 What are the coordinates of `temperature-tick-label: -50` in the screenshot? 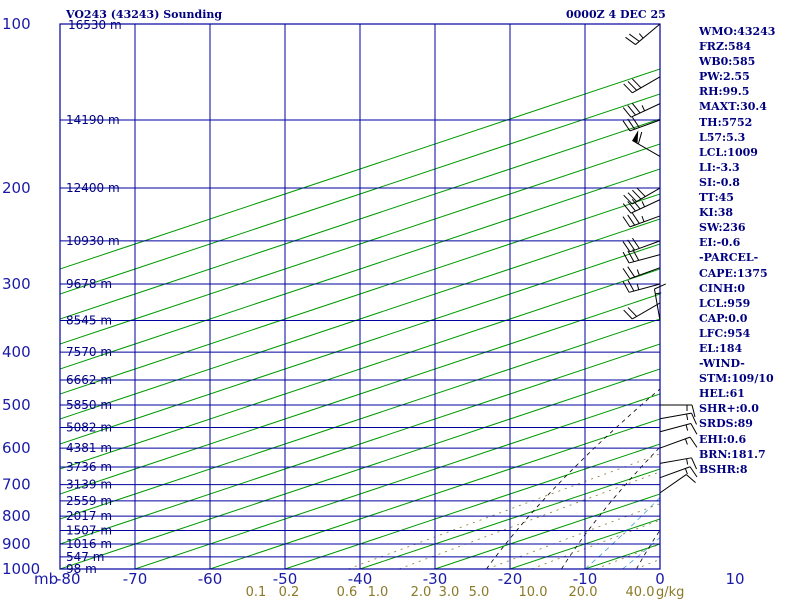 It's located at (285, 579).